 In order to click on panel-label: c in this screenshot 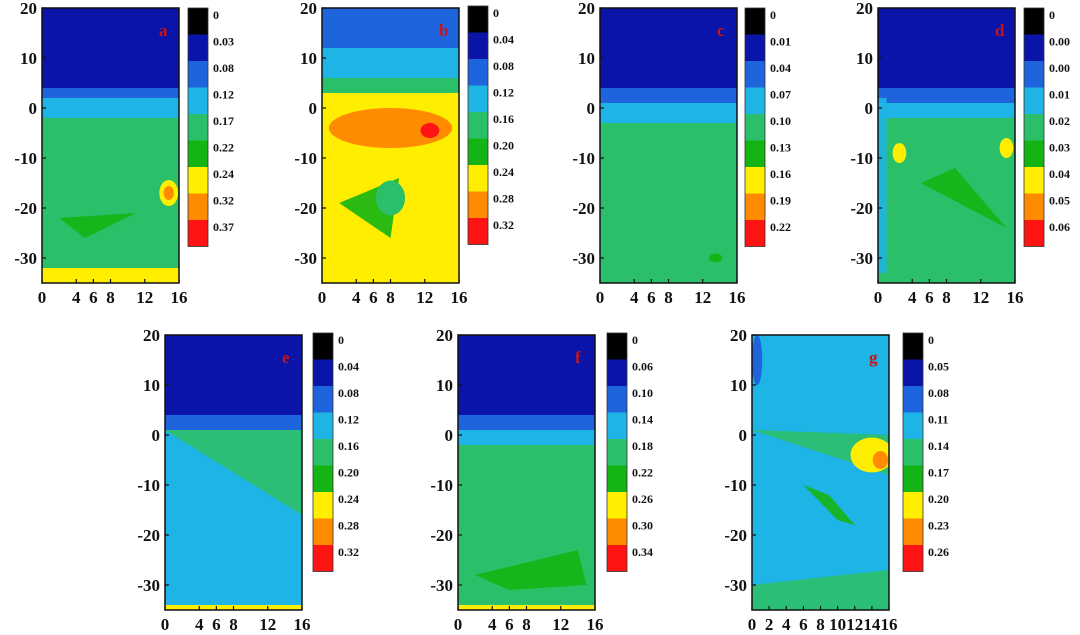, I will do `click(721, 30)`.